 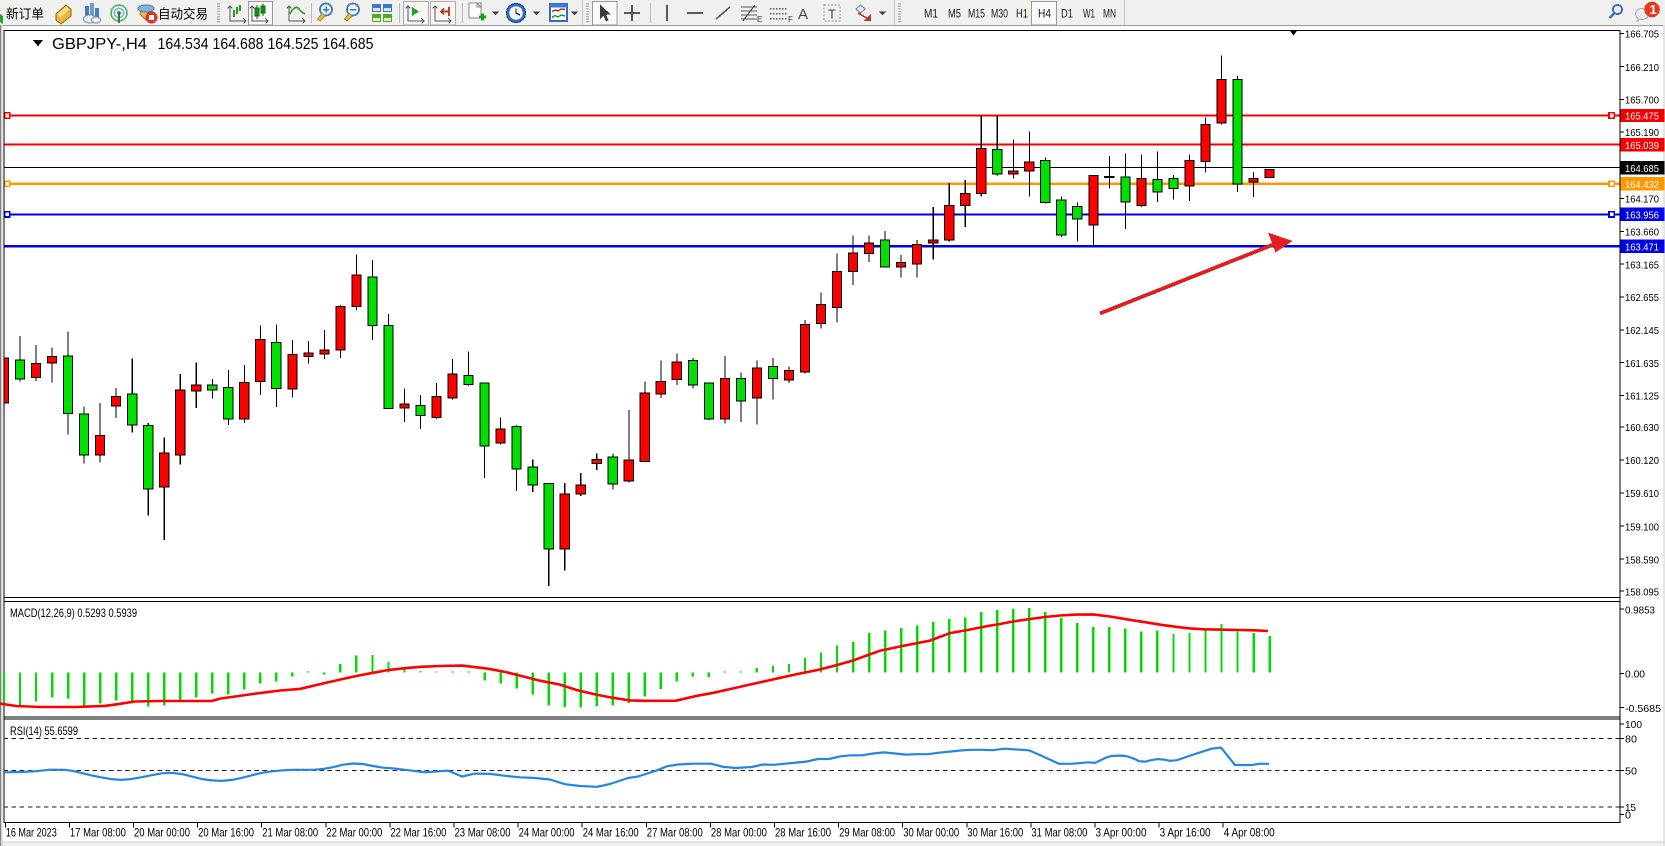 I want to click on svg-text: 17 Mar 08:00, so click(x=98, y=833).